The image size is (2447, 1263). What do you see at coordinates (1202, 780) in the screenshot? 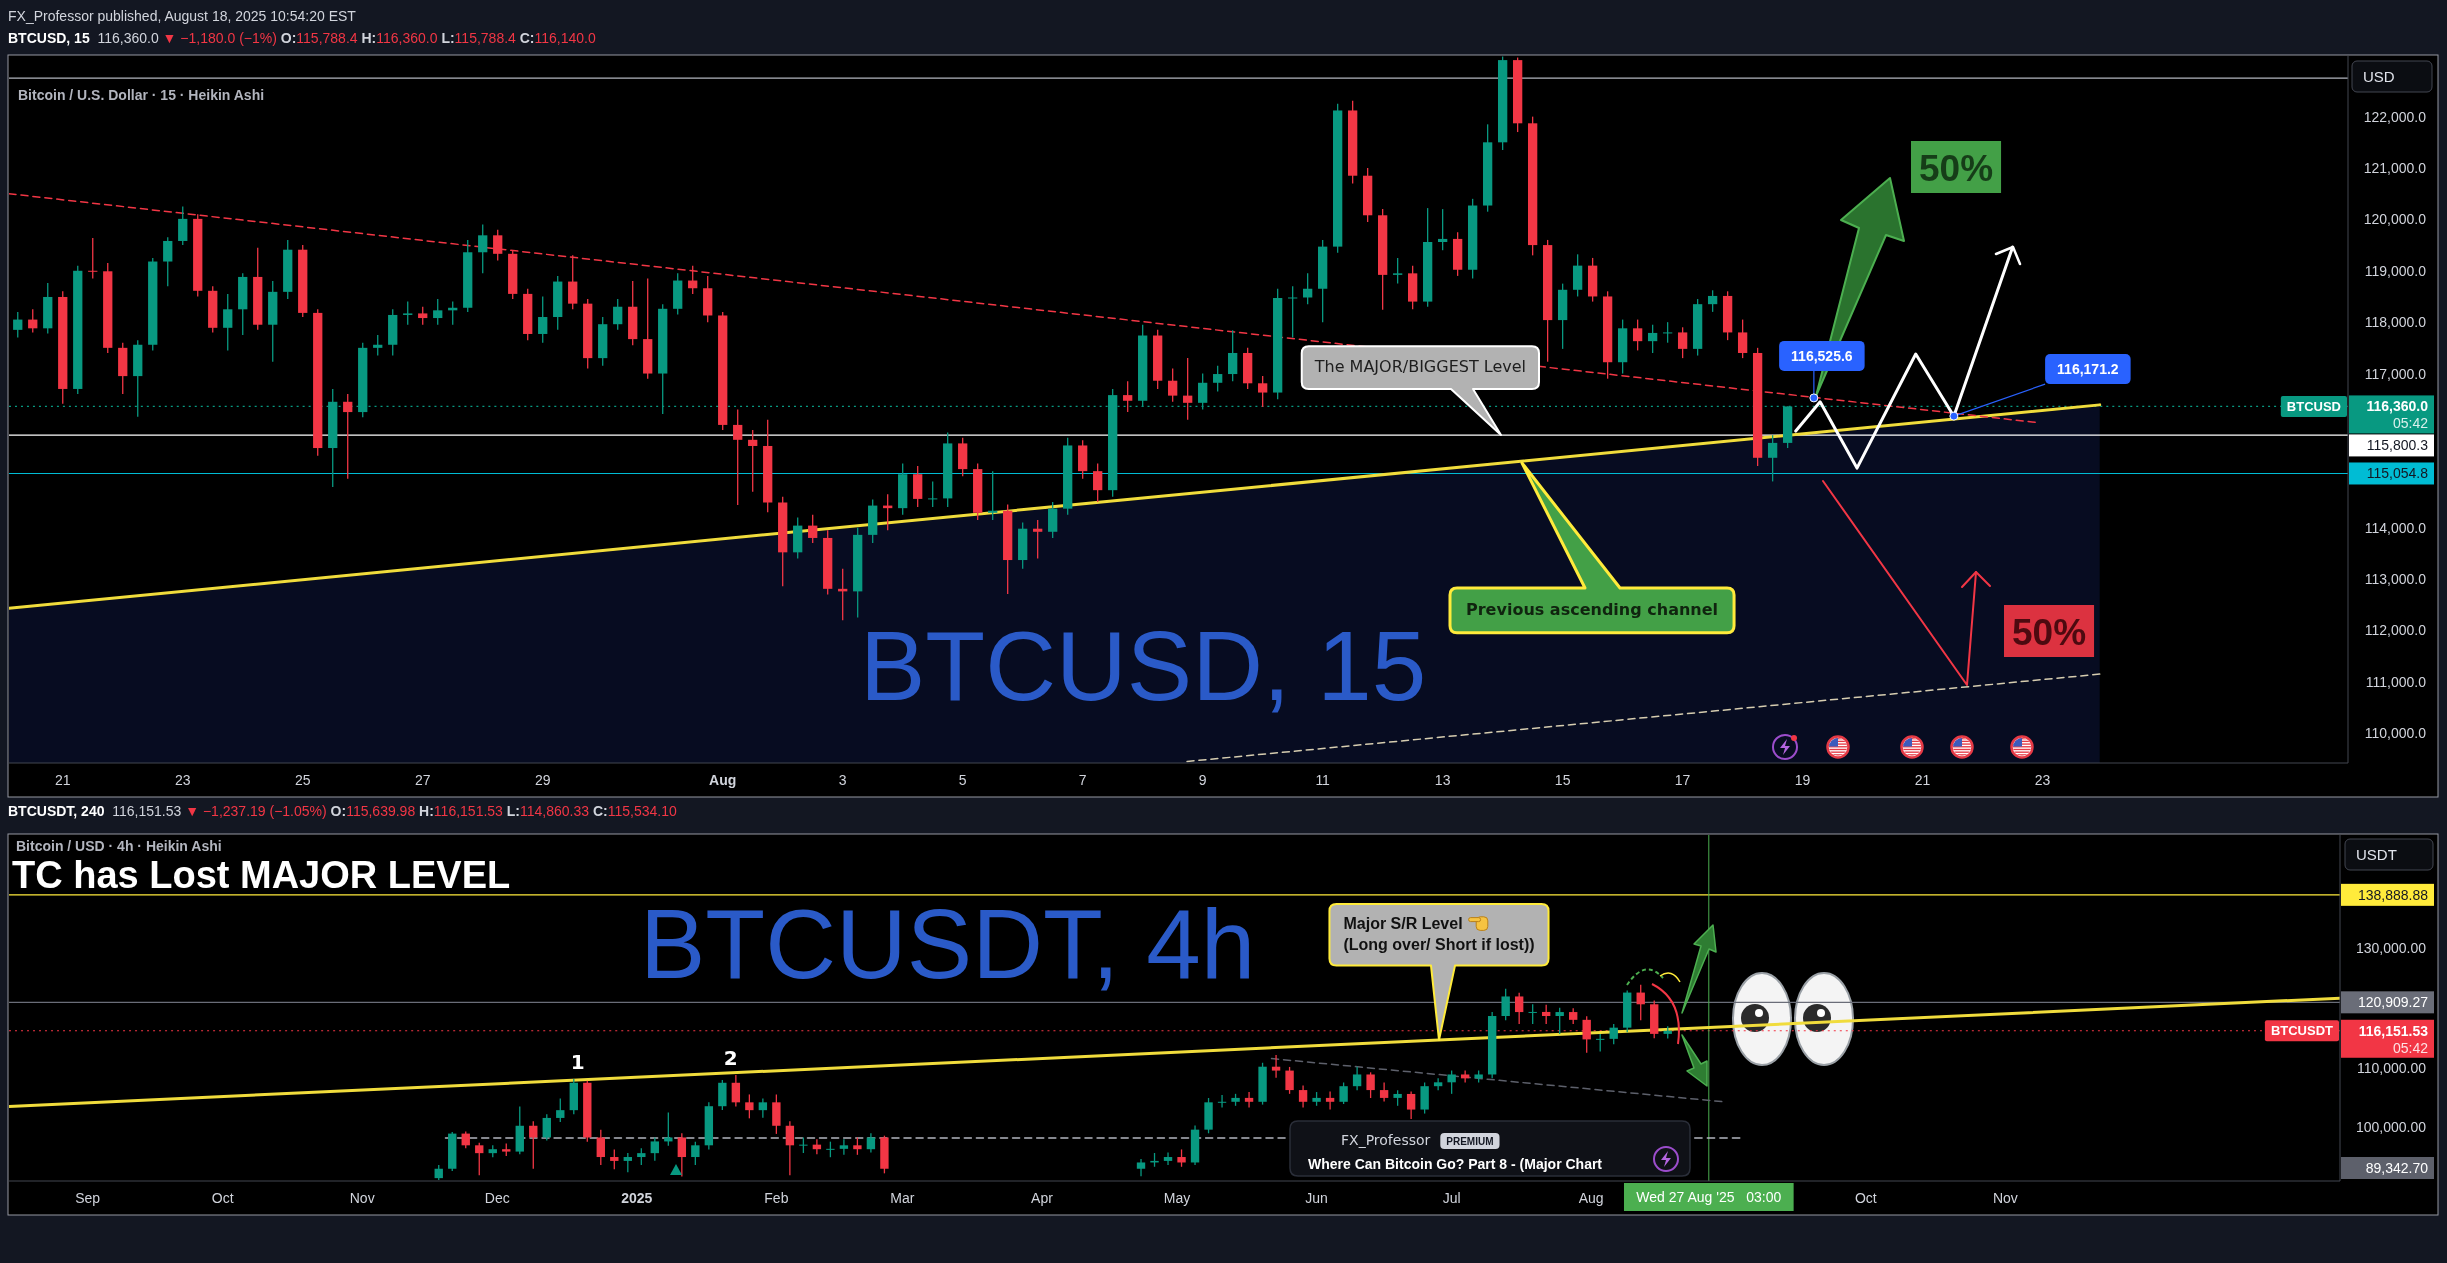
I see `x-tick-label: 9` at bounding box center [1202, 780].